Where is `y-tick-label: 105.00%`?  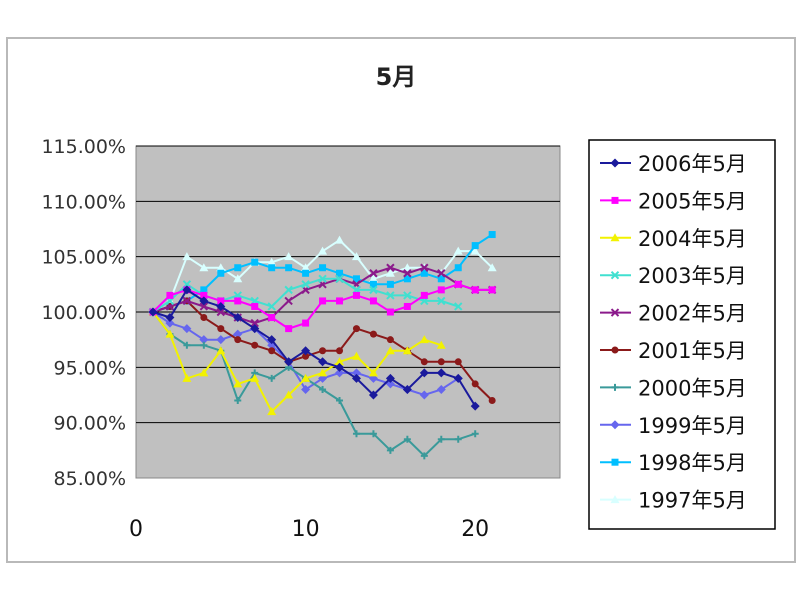
y-tick-label: 105.00% is located at coordinates (83, 258).